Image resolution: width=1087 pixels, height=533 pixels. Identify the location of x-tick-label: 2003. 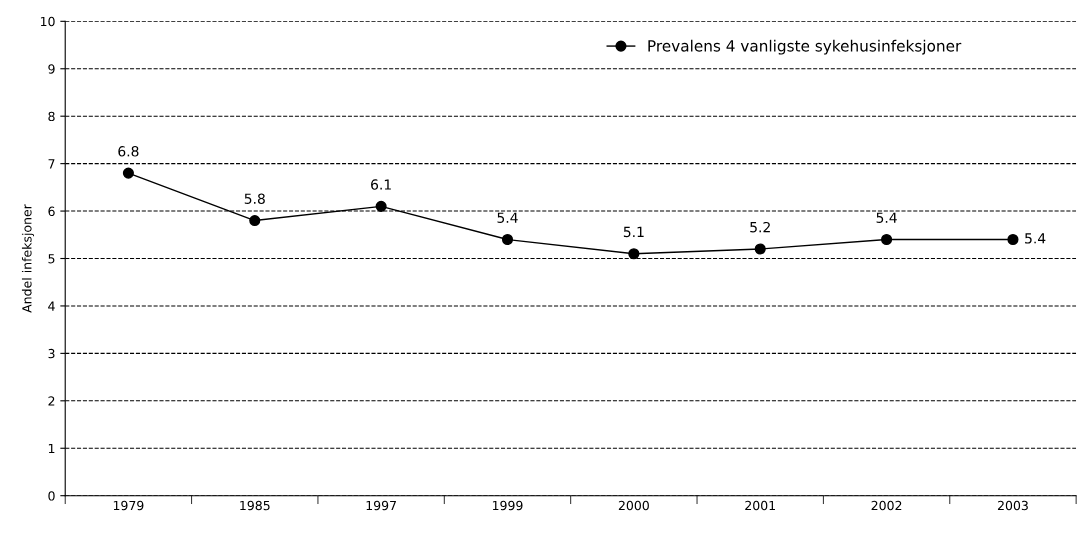
(1012, 505).